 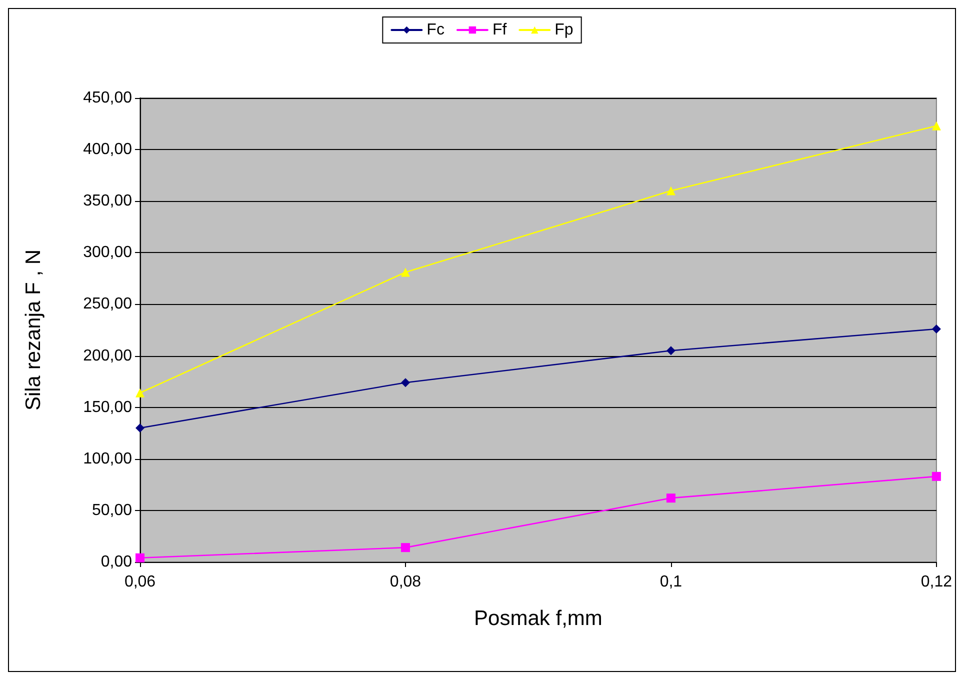 What do you see at coordinates (112, 510) in the screenshot?
I see `y-tick-label: 50,00` at bounding box center [112, 510].